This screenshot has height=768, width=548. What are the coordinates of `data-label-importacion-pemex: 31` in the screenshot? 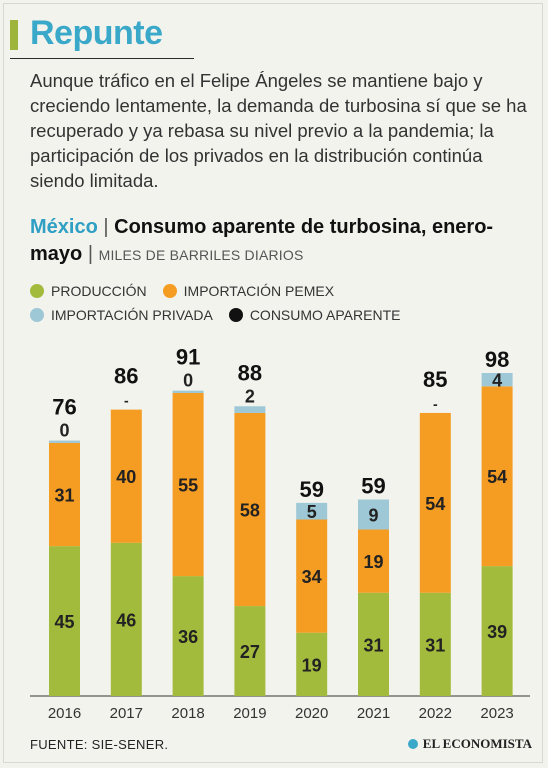 It's located at (64, 496).